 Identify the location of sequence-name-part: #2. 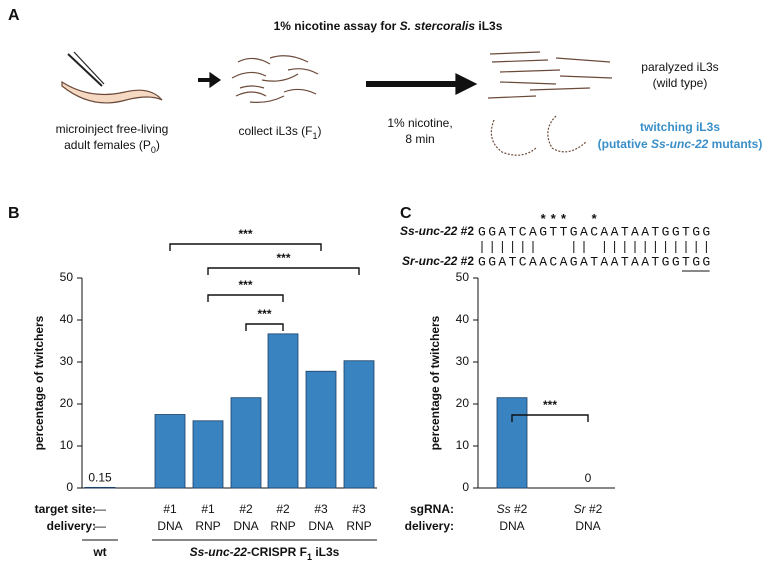
(465, 231).